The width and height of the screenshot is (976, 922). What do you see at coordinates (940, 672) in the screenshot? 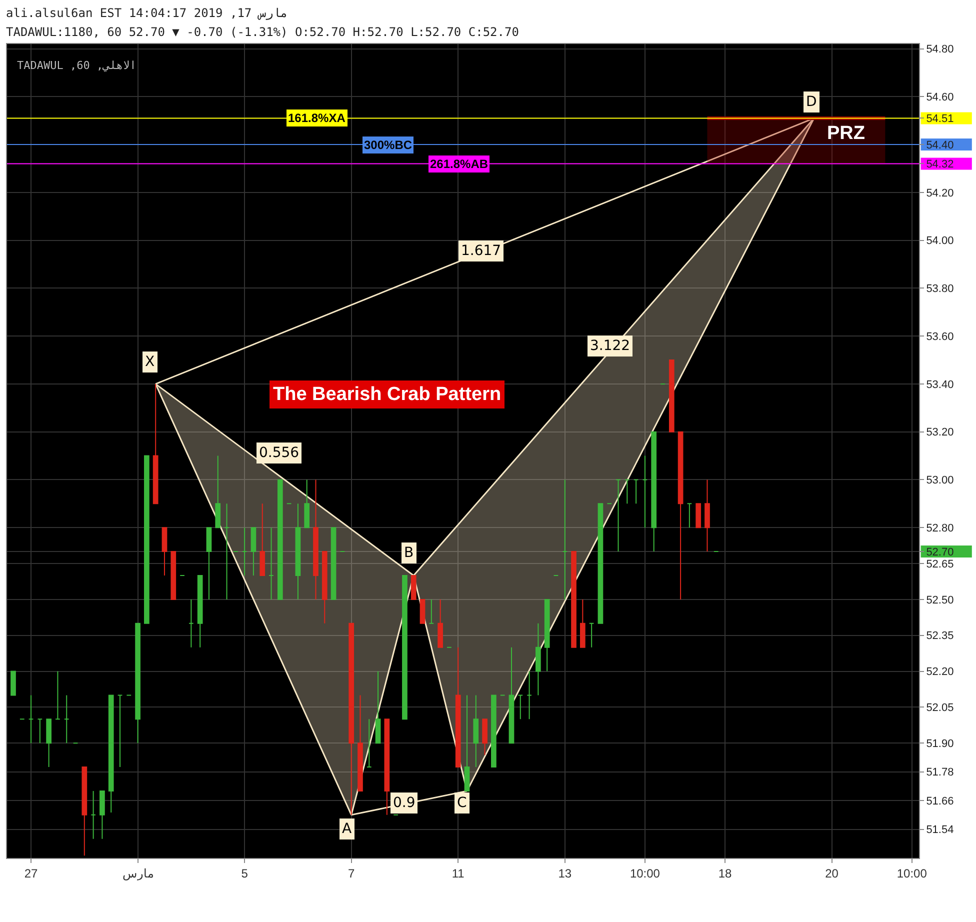
I see `y-tick-label: 52.20` at bounding box center [940, 672].